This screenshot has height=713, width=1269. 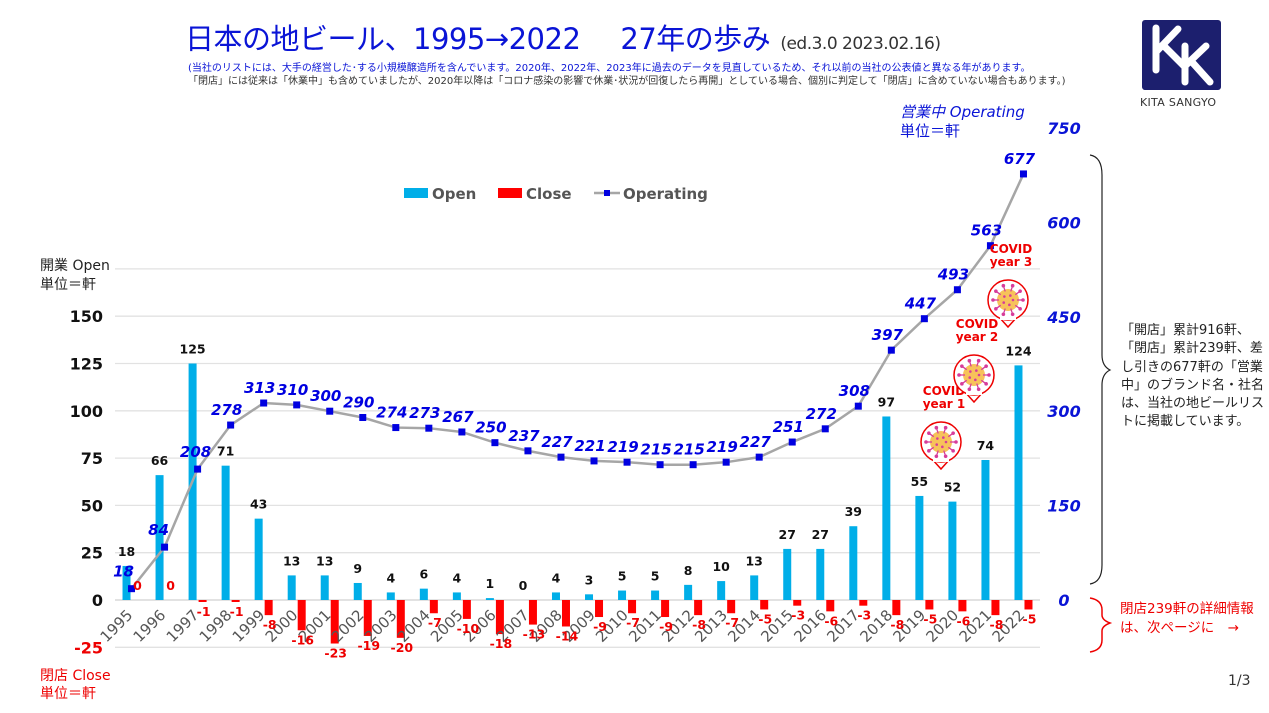 I want to click on open-value-label: 52, so click(x=952, y=487).